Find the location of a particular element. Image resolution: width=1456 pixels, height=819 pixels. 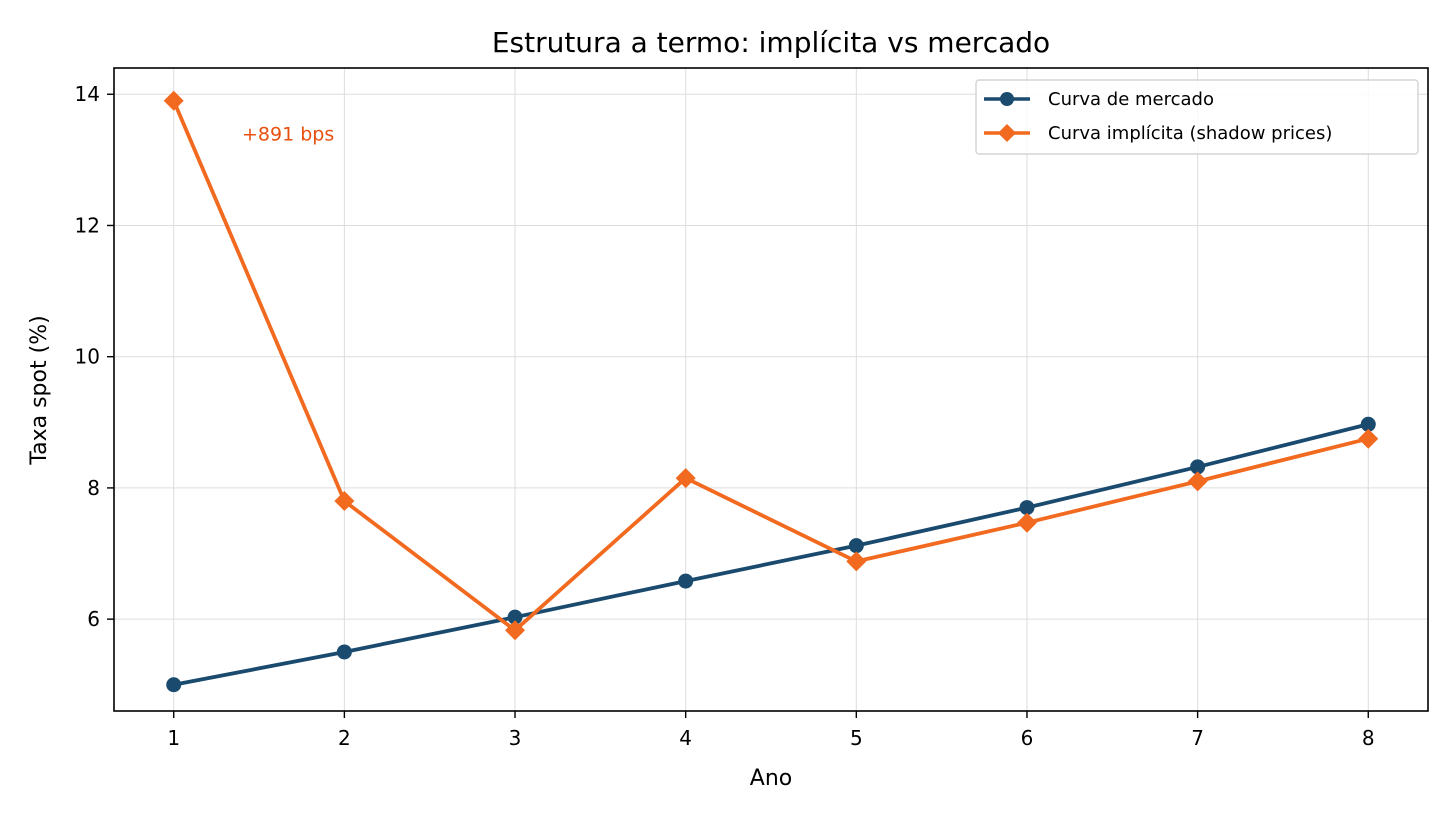

y-tick-label: 14 is located at coordinates (87, 94).